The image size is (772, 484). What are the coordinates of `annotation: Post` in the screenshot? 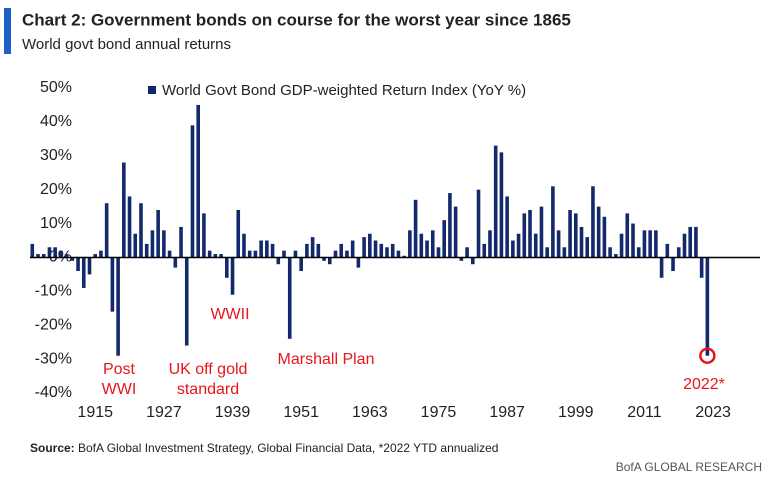 It's located at (119, 369).